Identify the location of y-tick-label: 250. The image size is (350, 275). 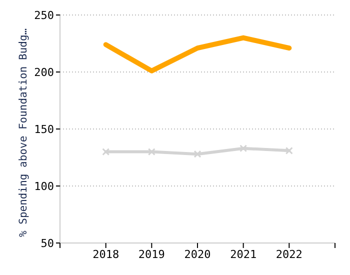
(44, 15).